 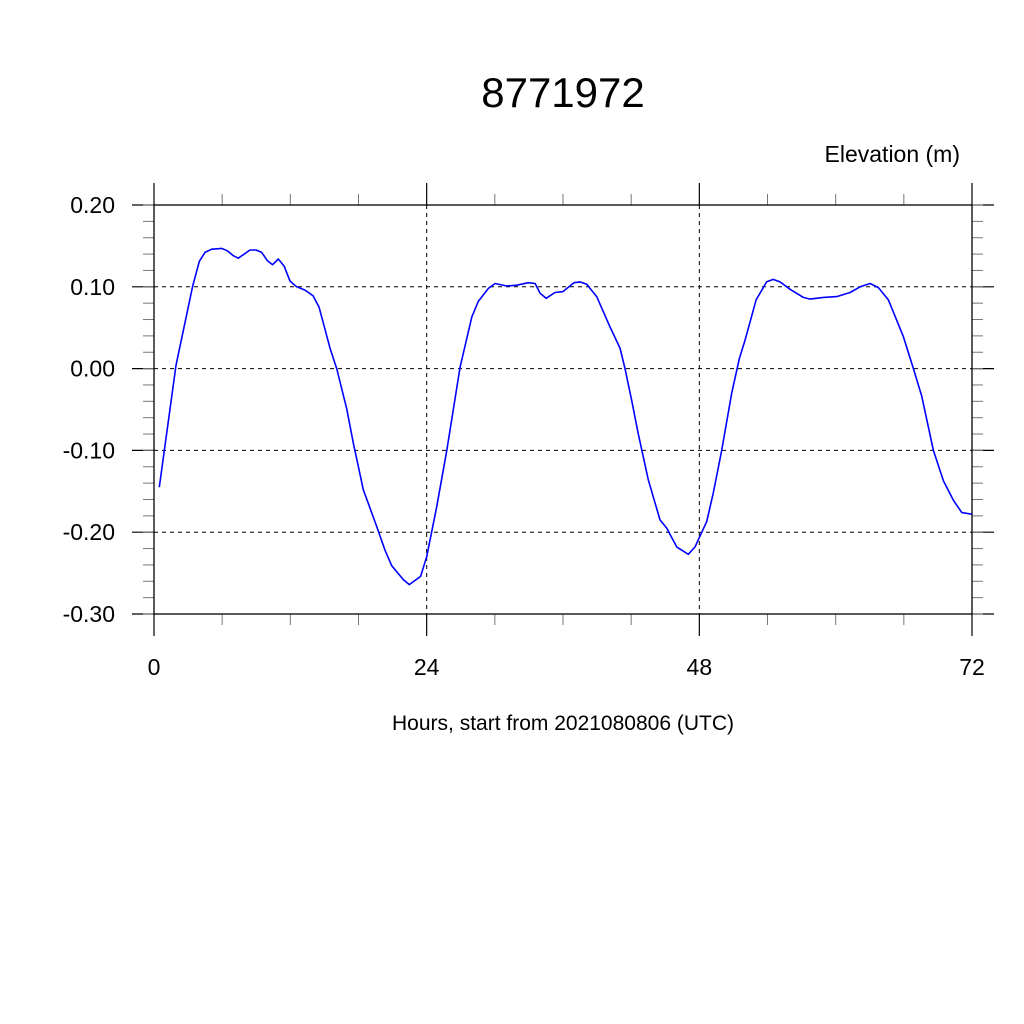 What do you see at coordinates (563, 723) in the screenshot?
I see `x-axis-label: Hours, start from 2021080806 (UTC)` at bounding box center [563, 723].